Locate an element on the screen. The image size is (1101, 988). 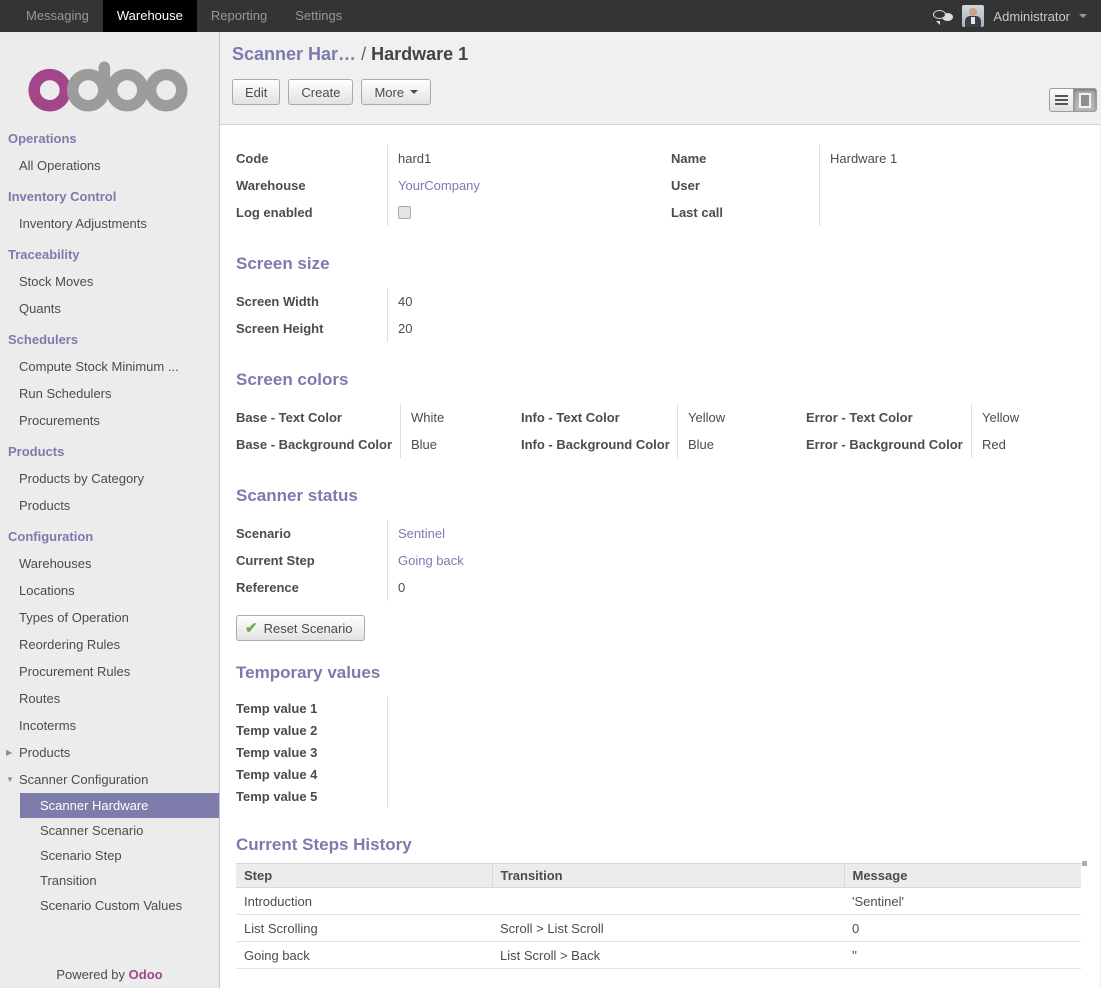
cell-transition is located at coordinates (668, 901).